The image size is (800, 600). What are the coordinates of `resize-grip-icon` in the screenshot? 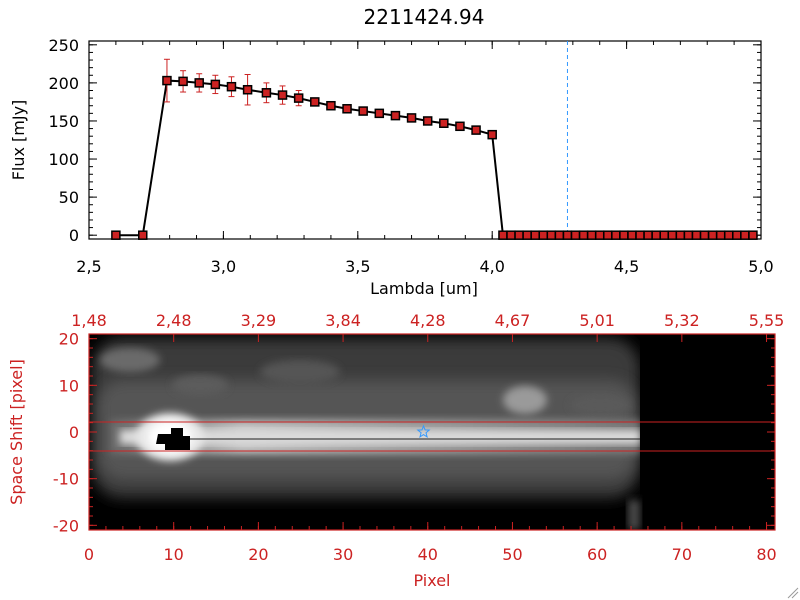 It's located at (793, 593).